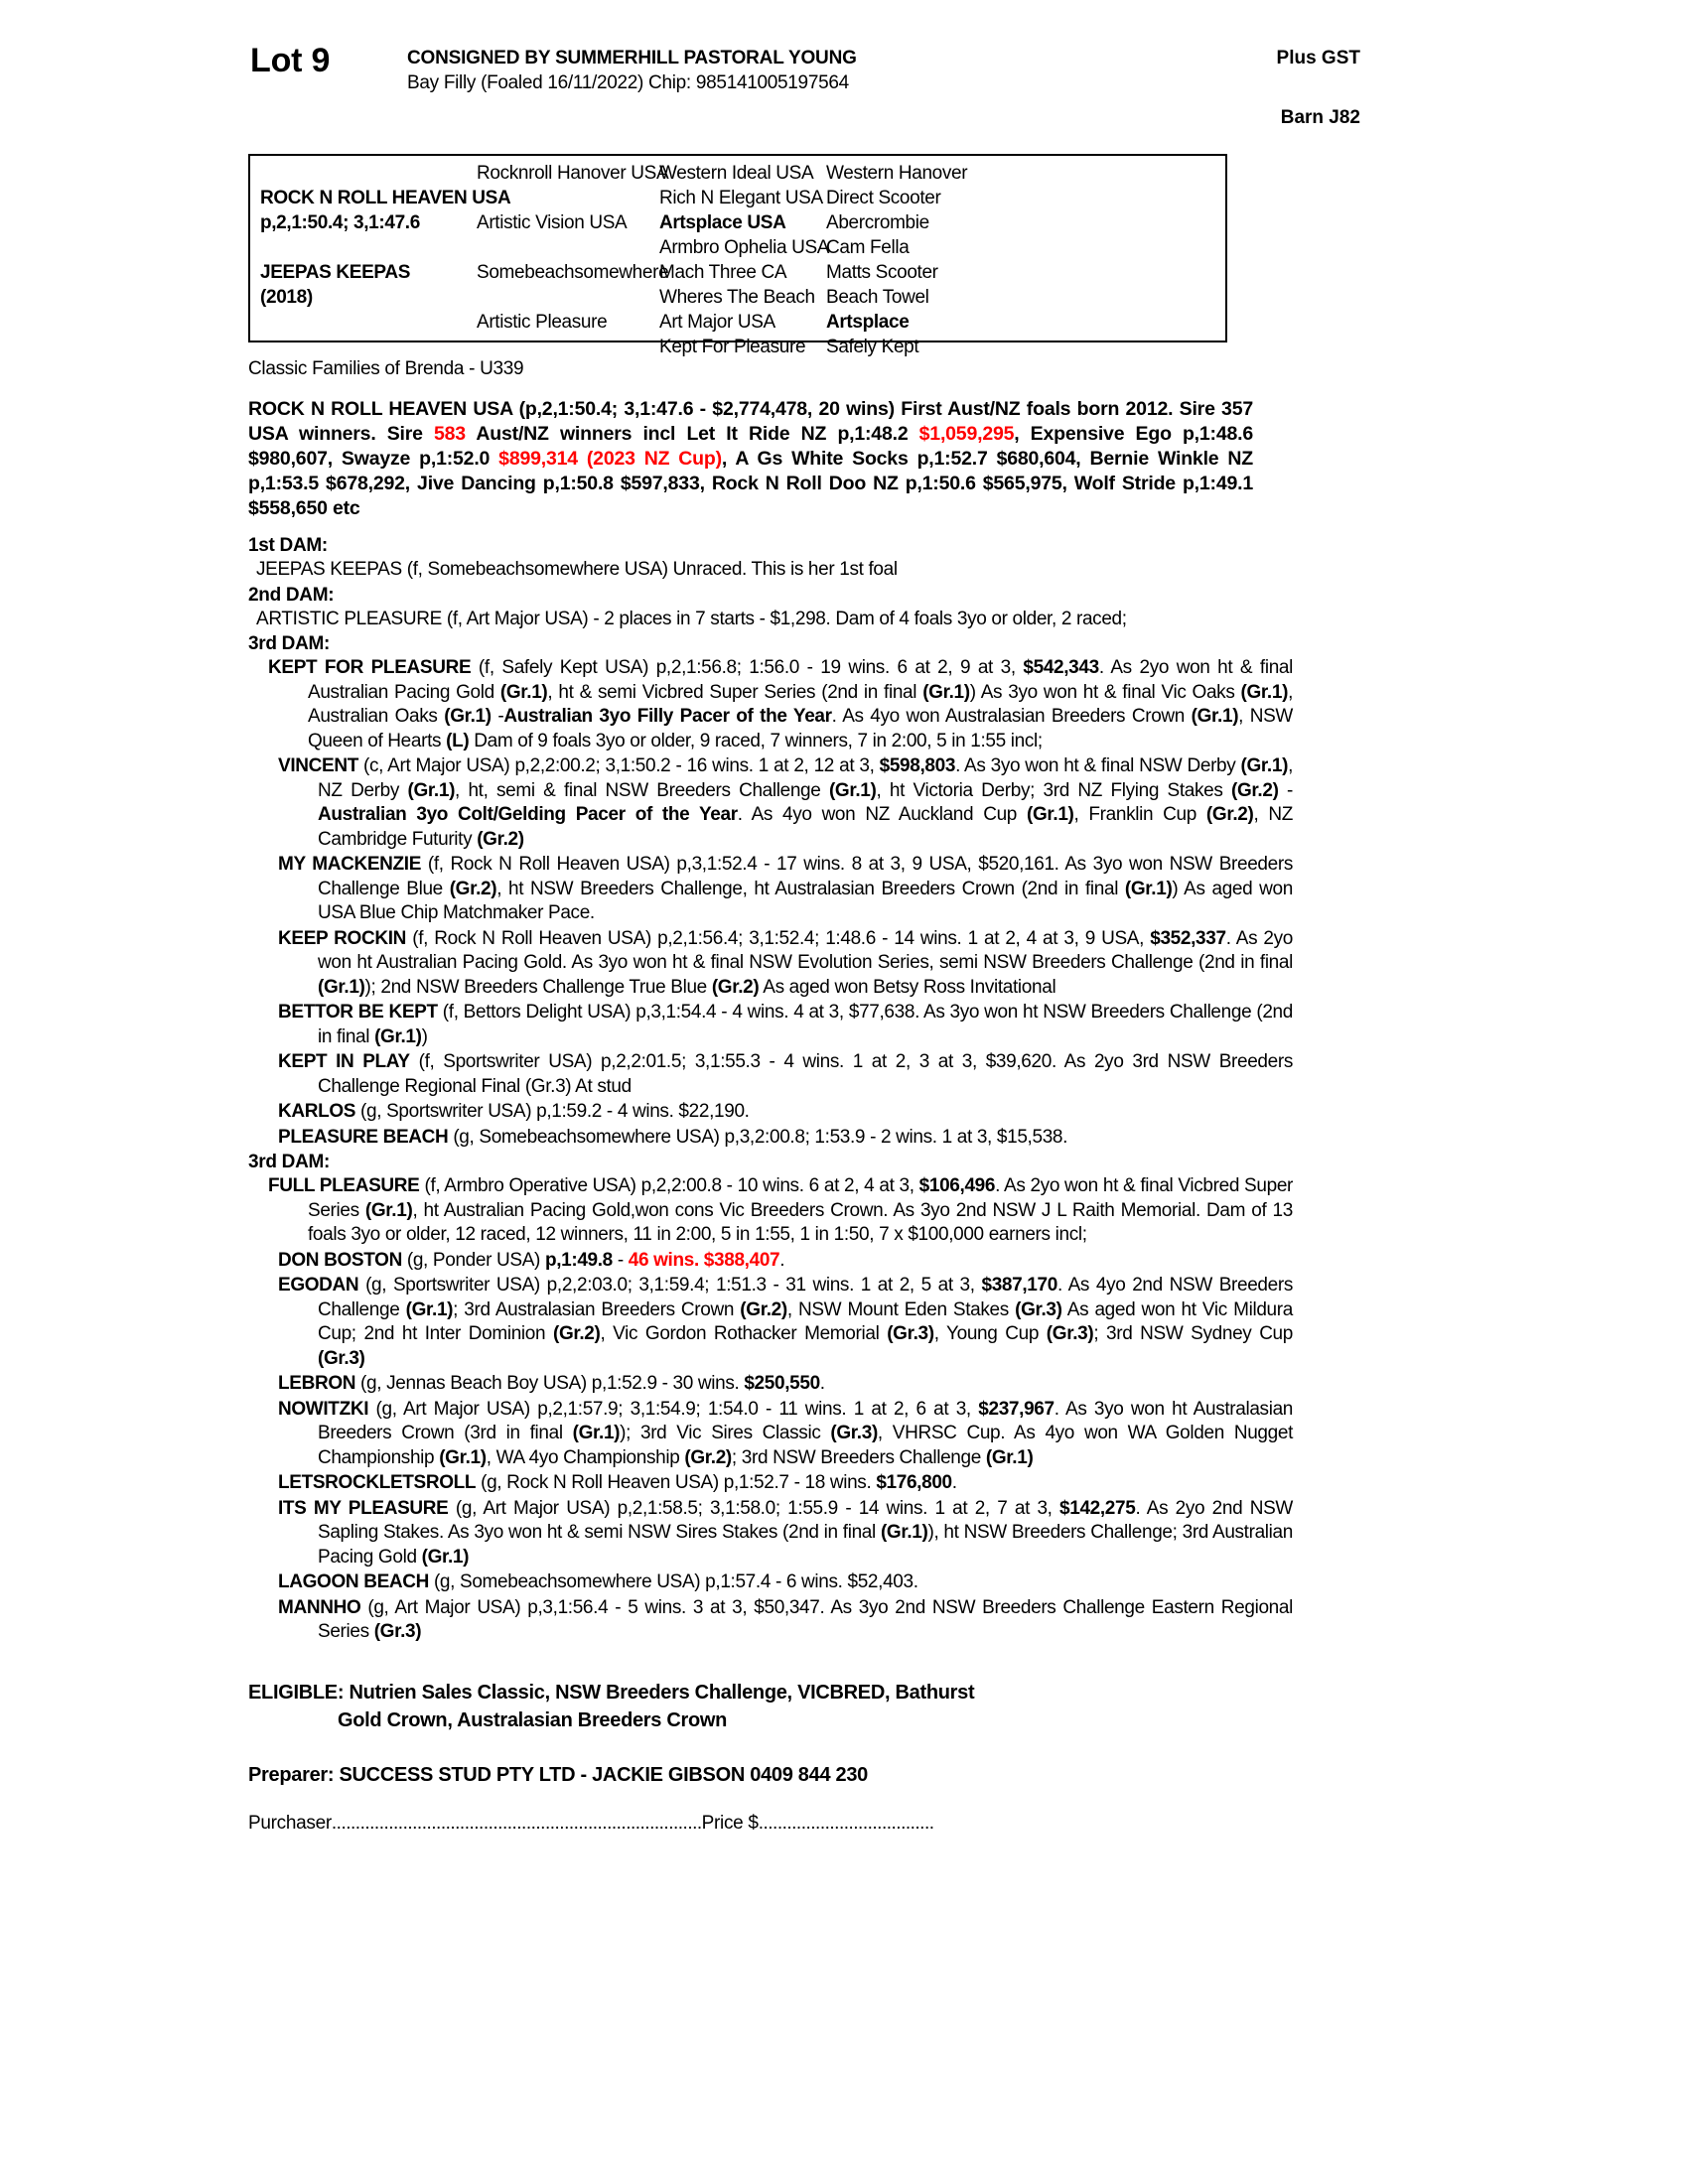  What do you see at coordinates (722, 222) in the screenshot?
I see `pedigree-gp-3: Artsplace USA` at bounding box center [722, 222].